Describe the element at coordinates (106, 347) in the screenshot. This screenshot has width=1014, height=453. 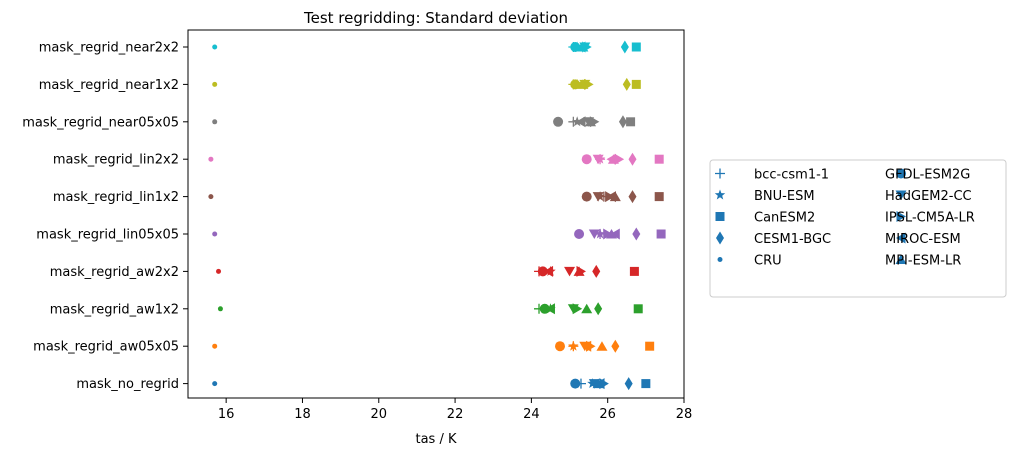
I see `y-tick-label: mask_regrid_aw05x05` at that location.